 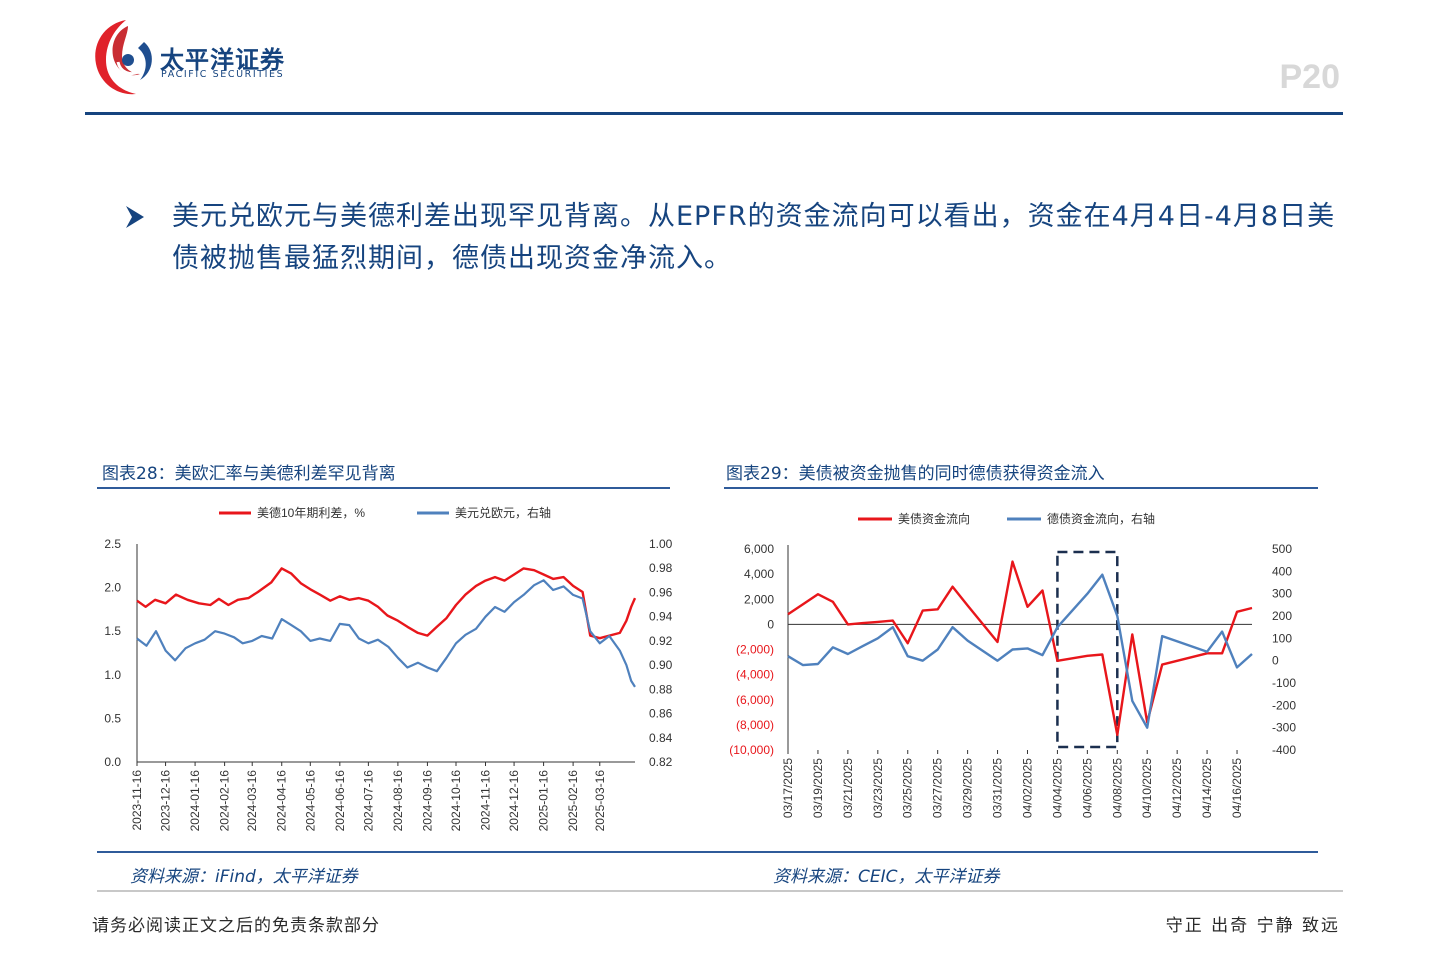 I want to click on y-right-tick-label: 0.84, so click(x=661, y=738).